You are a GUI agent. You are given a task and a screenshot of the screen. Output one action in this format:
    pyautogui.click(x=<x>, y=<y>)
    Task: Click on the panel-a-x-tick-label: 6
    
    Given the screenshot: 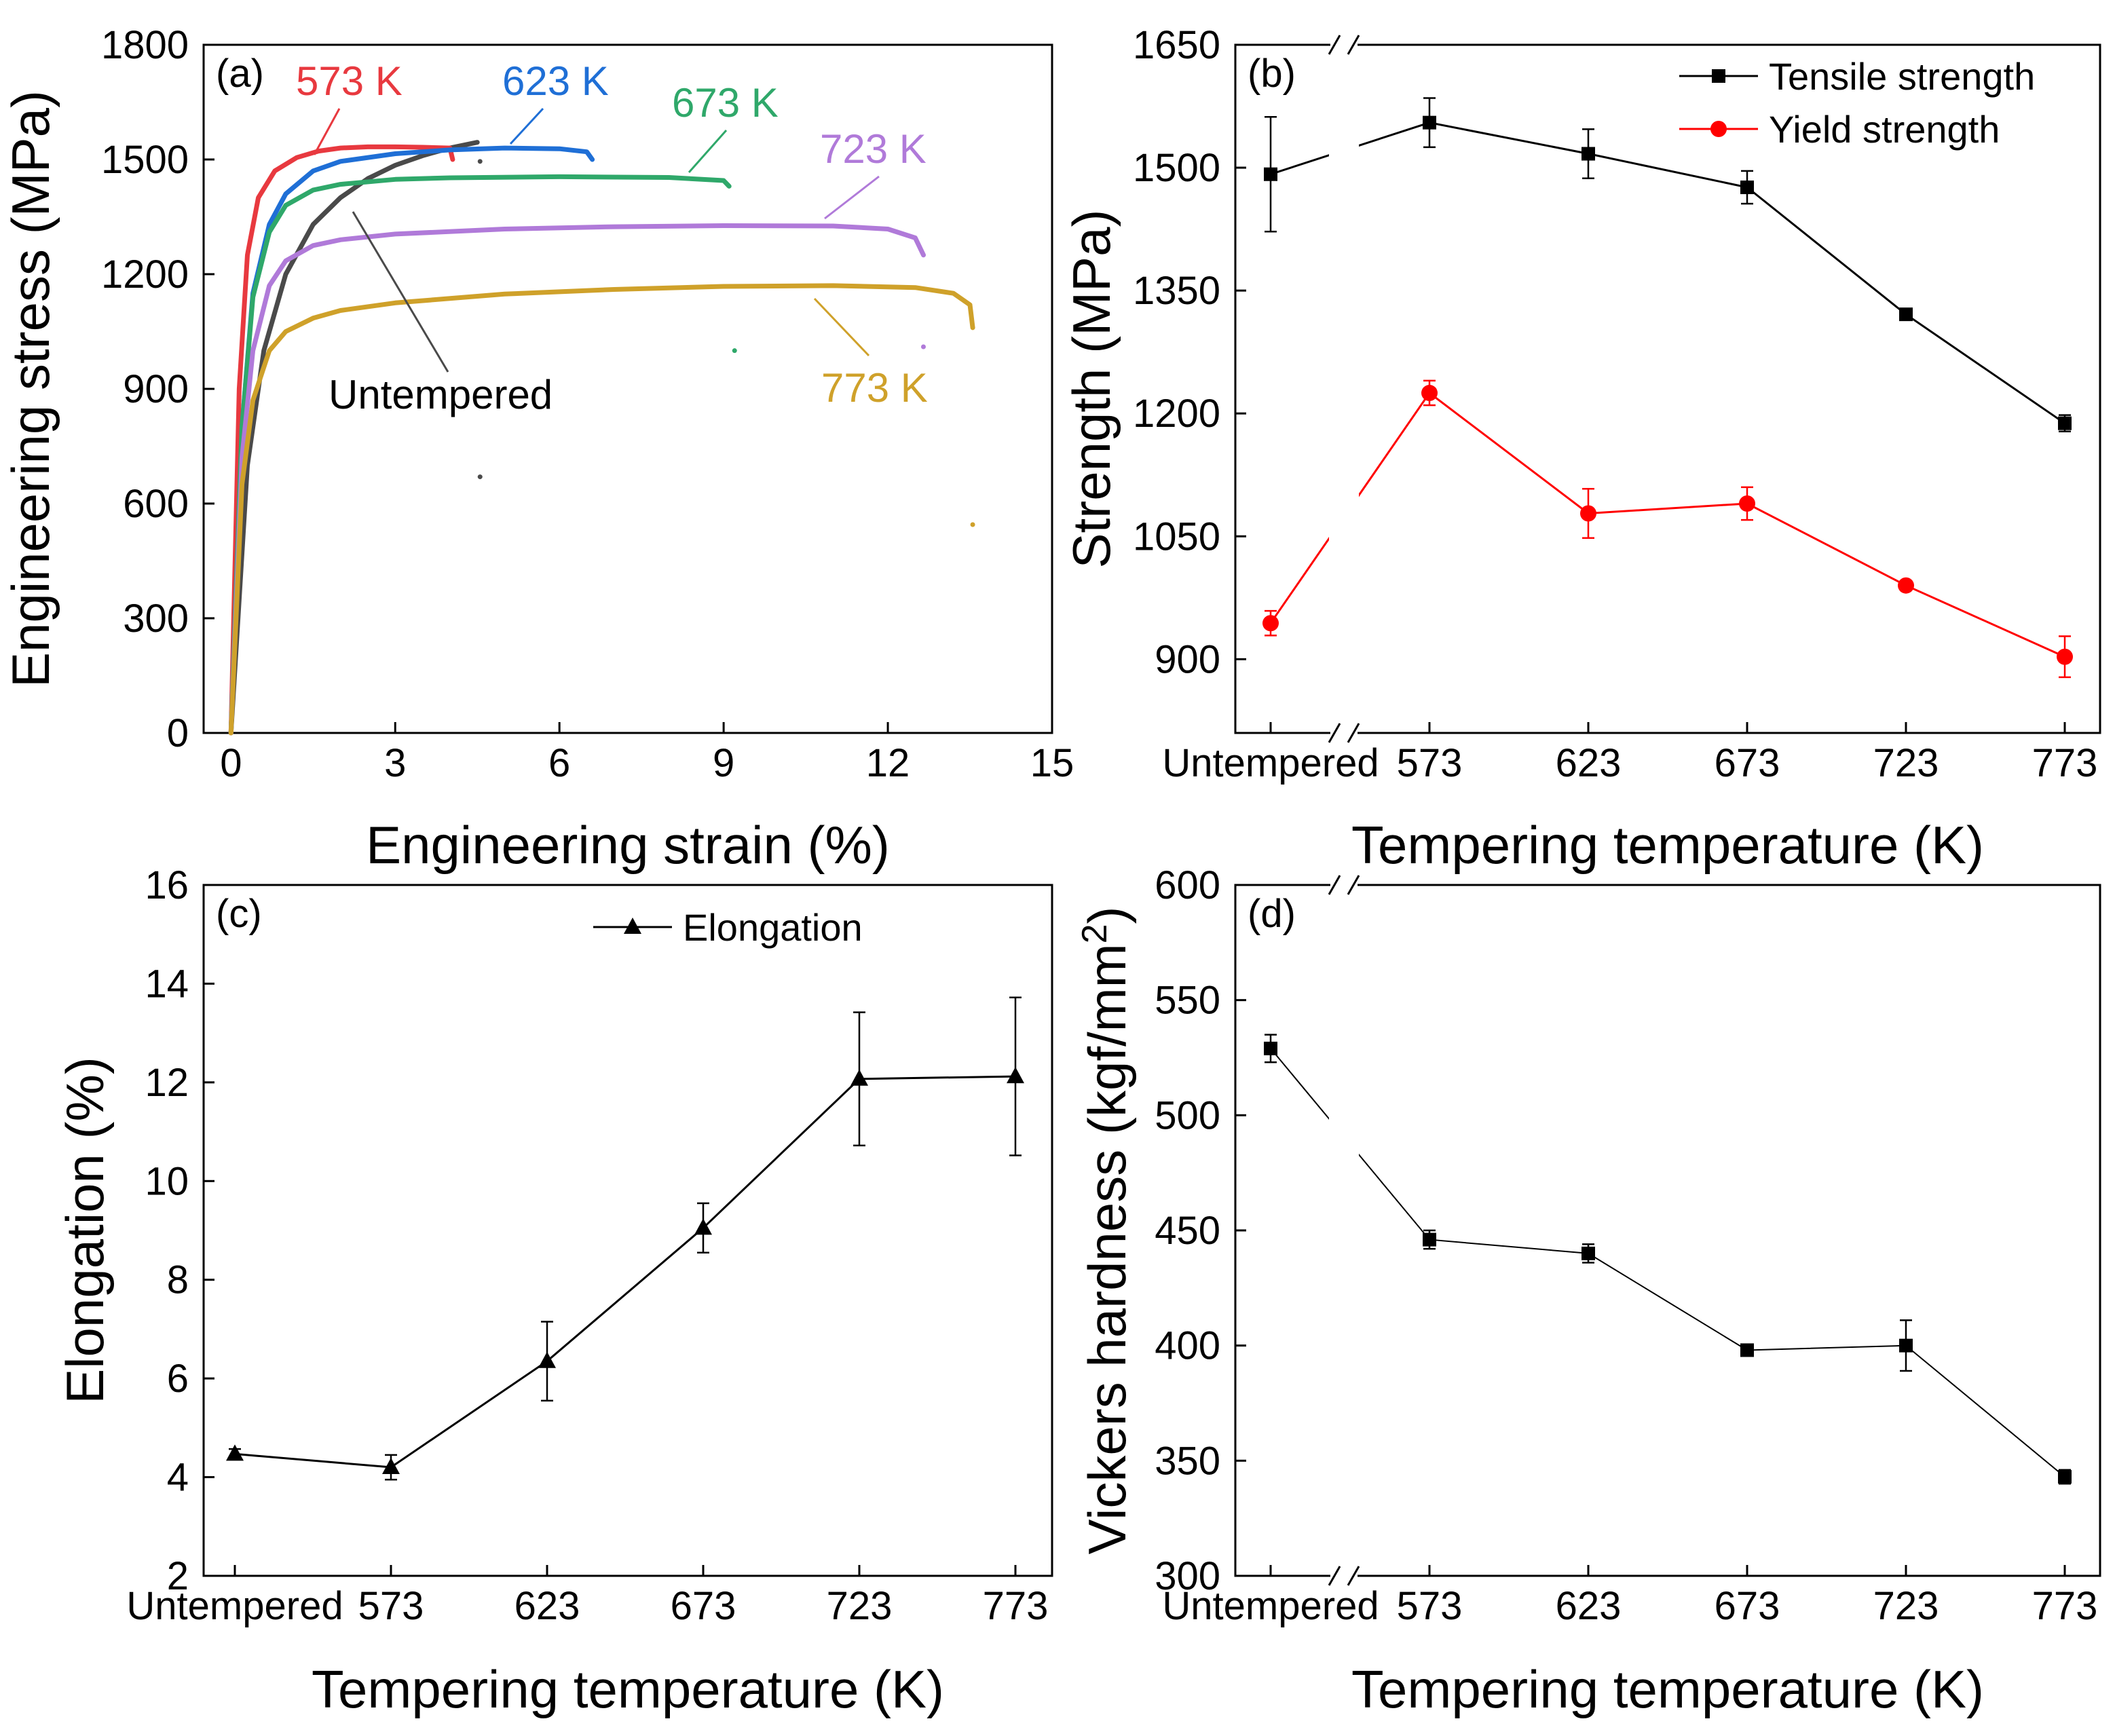 What is the action you would take?
    pyautogui.click(x=559, y=763)
    